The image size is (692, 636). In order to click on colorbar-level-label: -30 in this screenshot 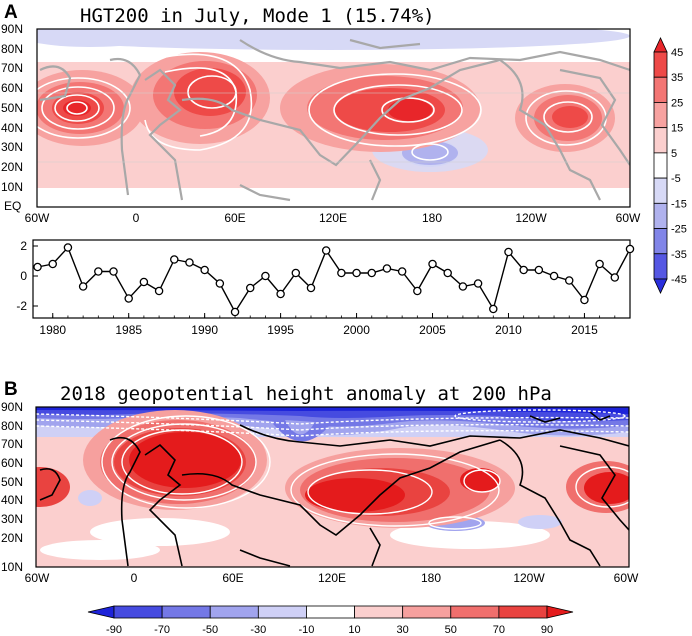, I will do `click(258, 630)`.